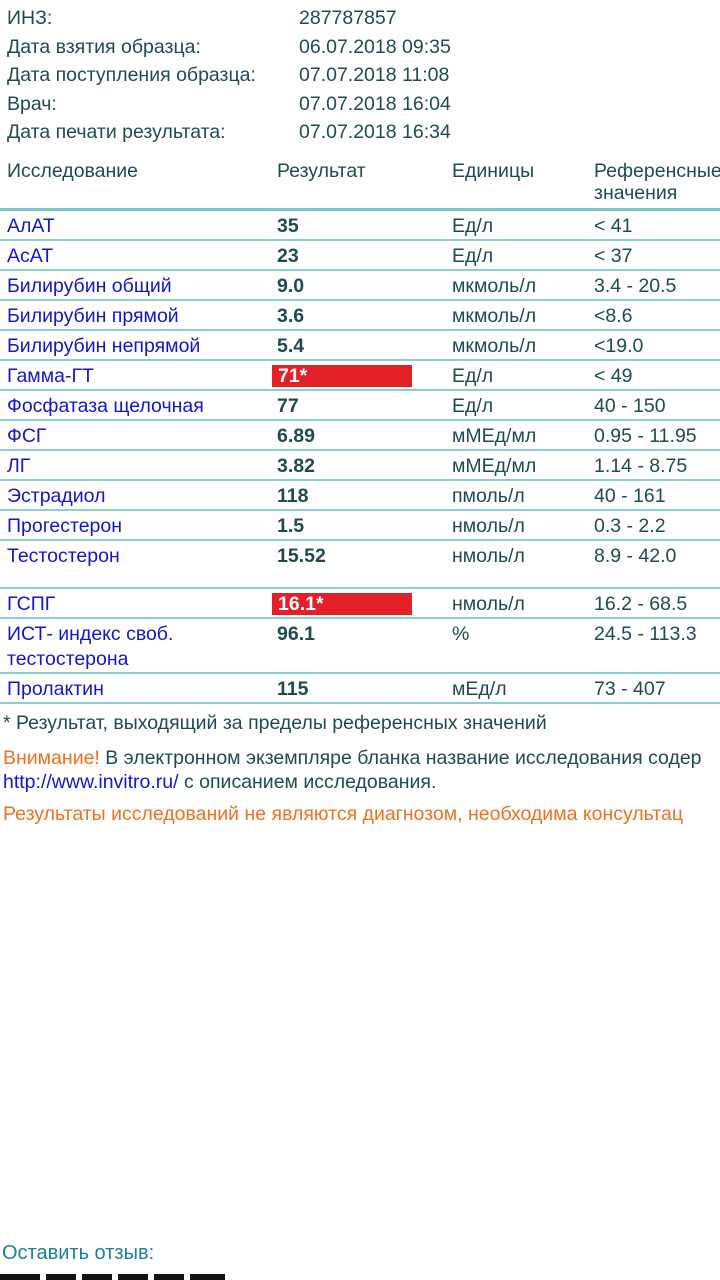 The height and width of the screenshot is (1280, 720). Describe the element at coordinates (360, 315) in the screenshot. I see `table-row: Билирубин прямой 3.6 мкмоль/л <8.6` at that location.